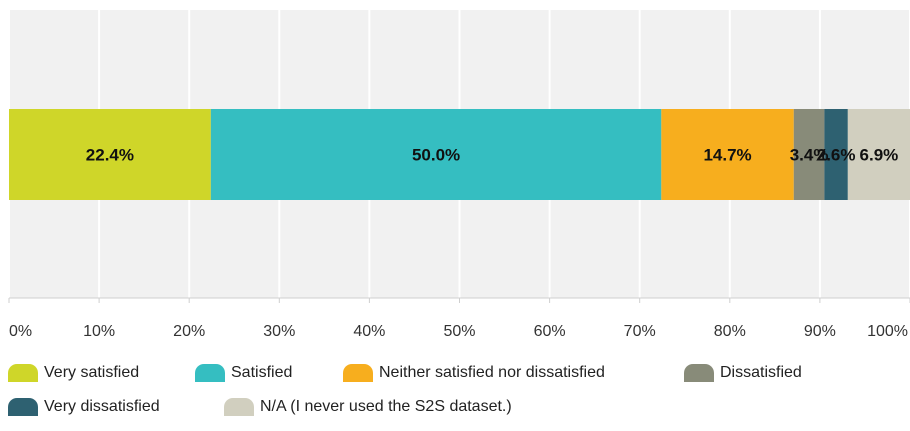 Image resolution: width=910 pixels, height=431 pixels. I want to click on legend-item: Neither satisfied nor dissatisfied, so click(474, 373).